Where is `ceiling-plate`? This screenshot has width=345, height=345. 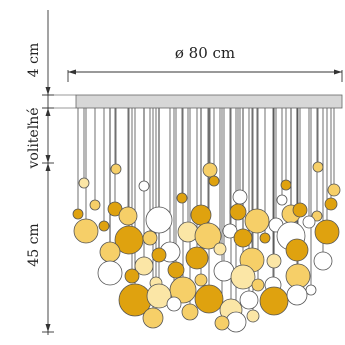
ceiling-plate is located at coordinates (209, 101).